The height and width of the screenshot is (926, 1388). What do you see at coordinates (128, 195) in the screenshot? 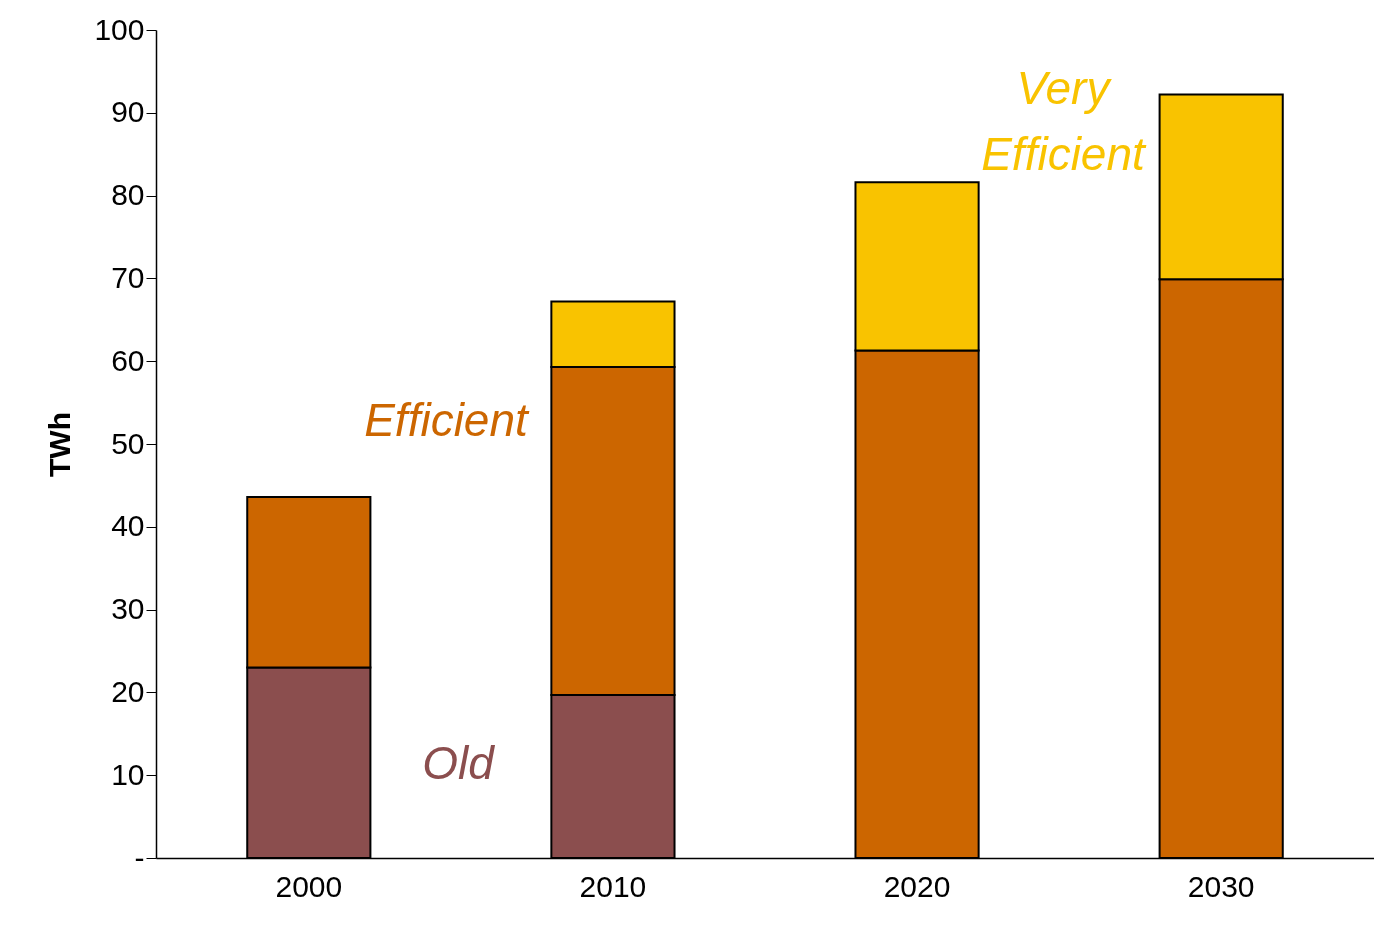
I see `y-tick-label: 80` at bounding box center [128, 195].